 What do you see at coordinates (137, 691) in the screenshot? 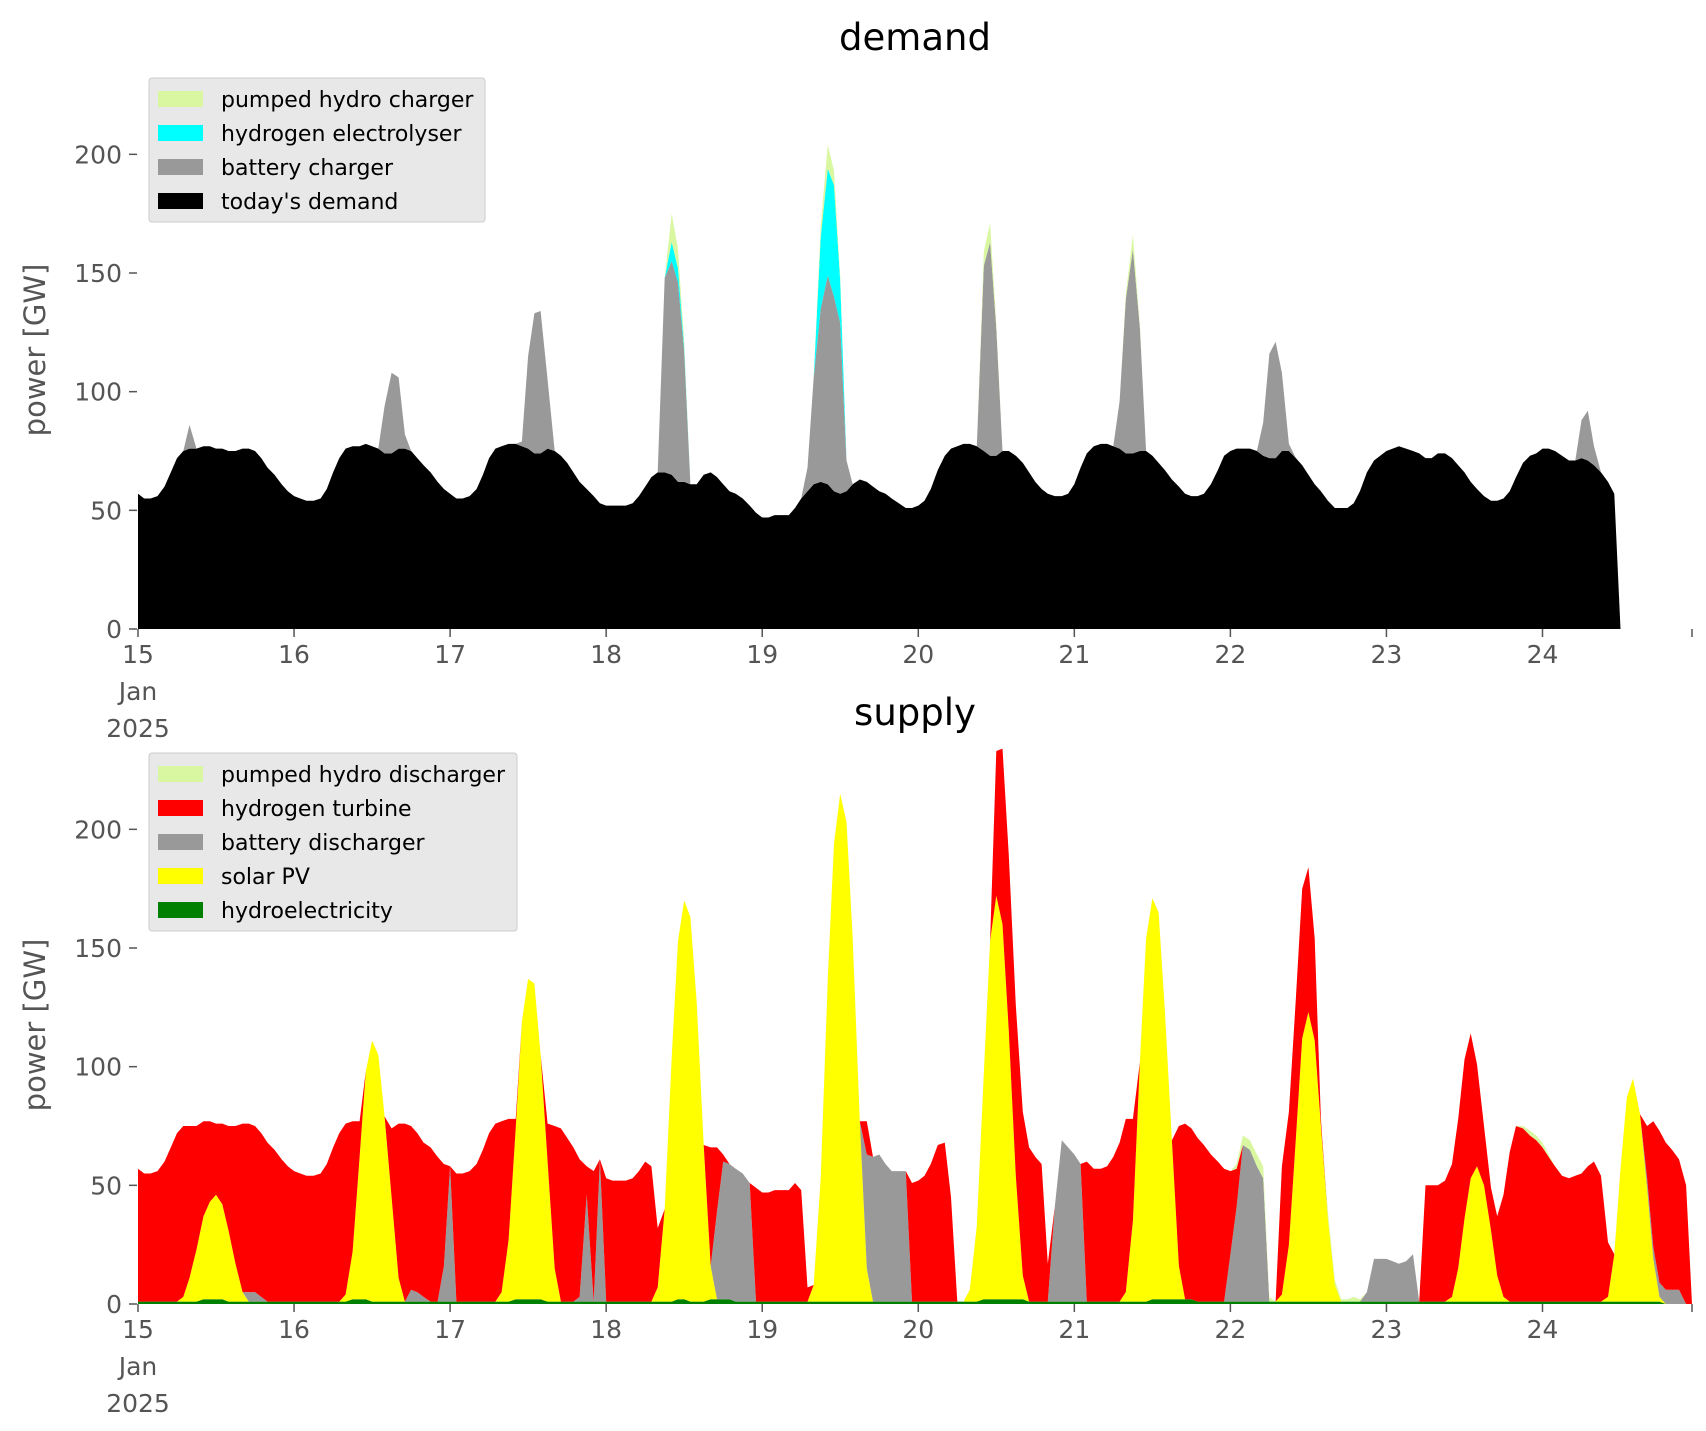
I see `demand-xtick-label: Jan` at bounding box center [137, 691].